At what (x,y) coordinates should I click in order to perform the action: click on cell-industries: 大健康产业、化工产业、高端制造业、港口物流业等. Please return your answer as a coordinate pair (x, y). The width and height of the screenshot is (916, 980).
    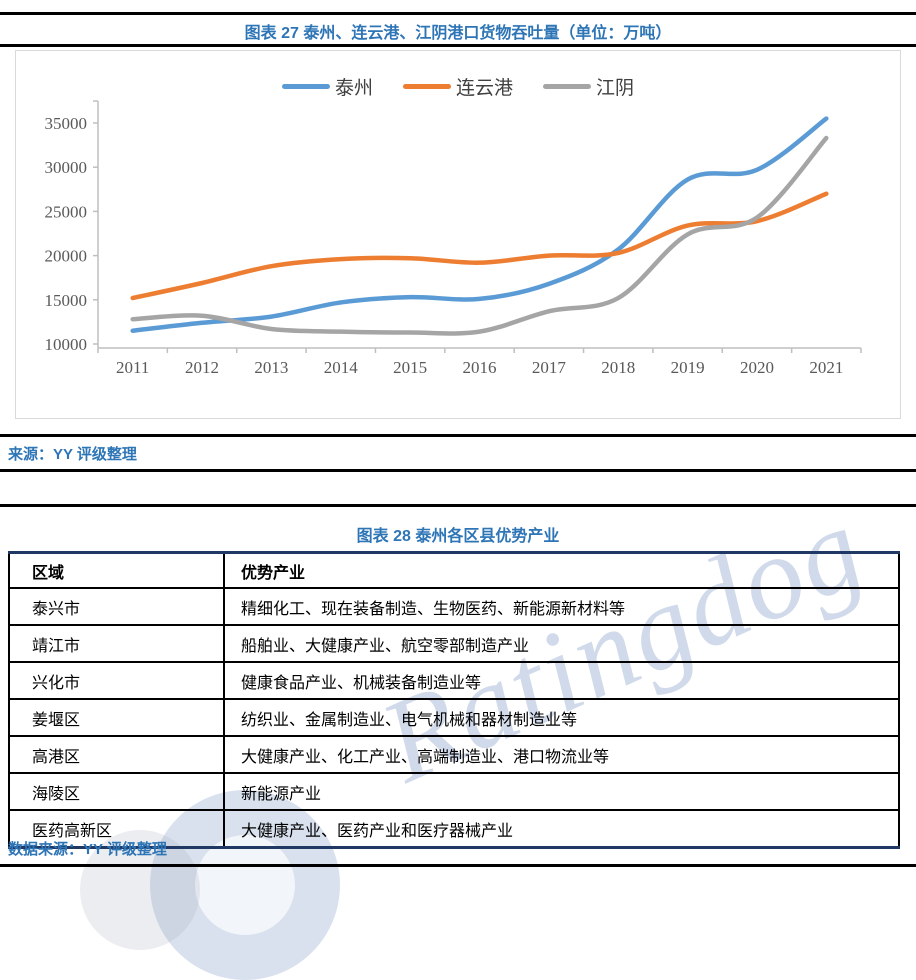
    Looking at the image, I should click on (561, 754).